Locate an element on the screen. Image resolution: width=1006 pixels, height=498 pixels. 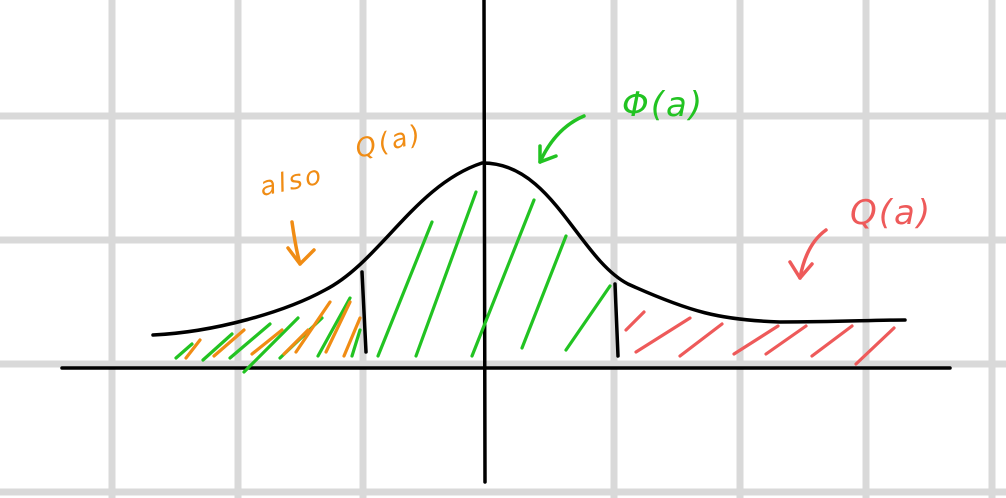
left-boundary-line is located at coordinates (364, 312).